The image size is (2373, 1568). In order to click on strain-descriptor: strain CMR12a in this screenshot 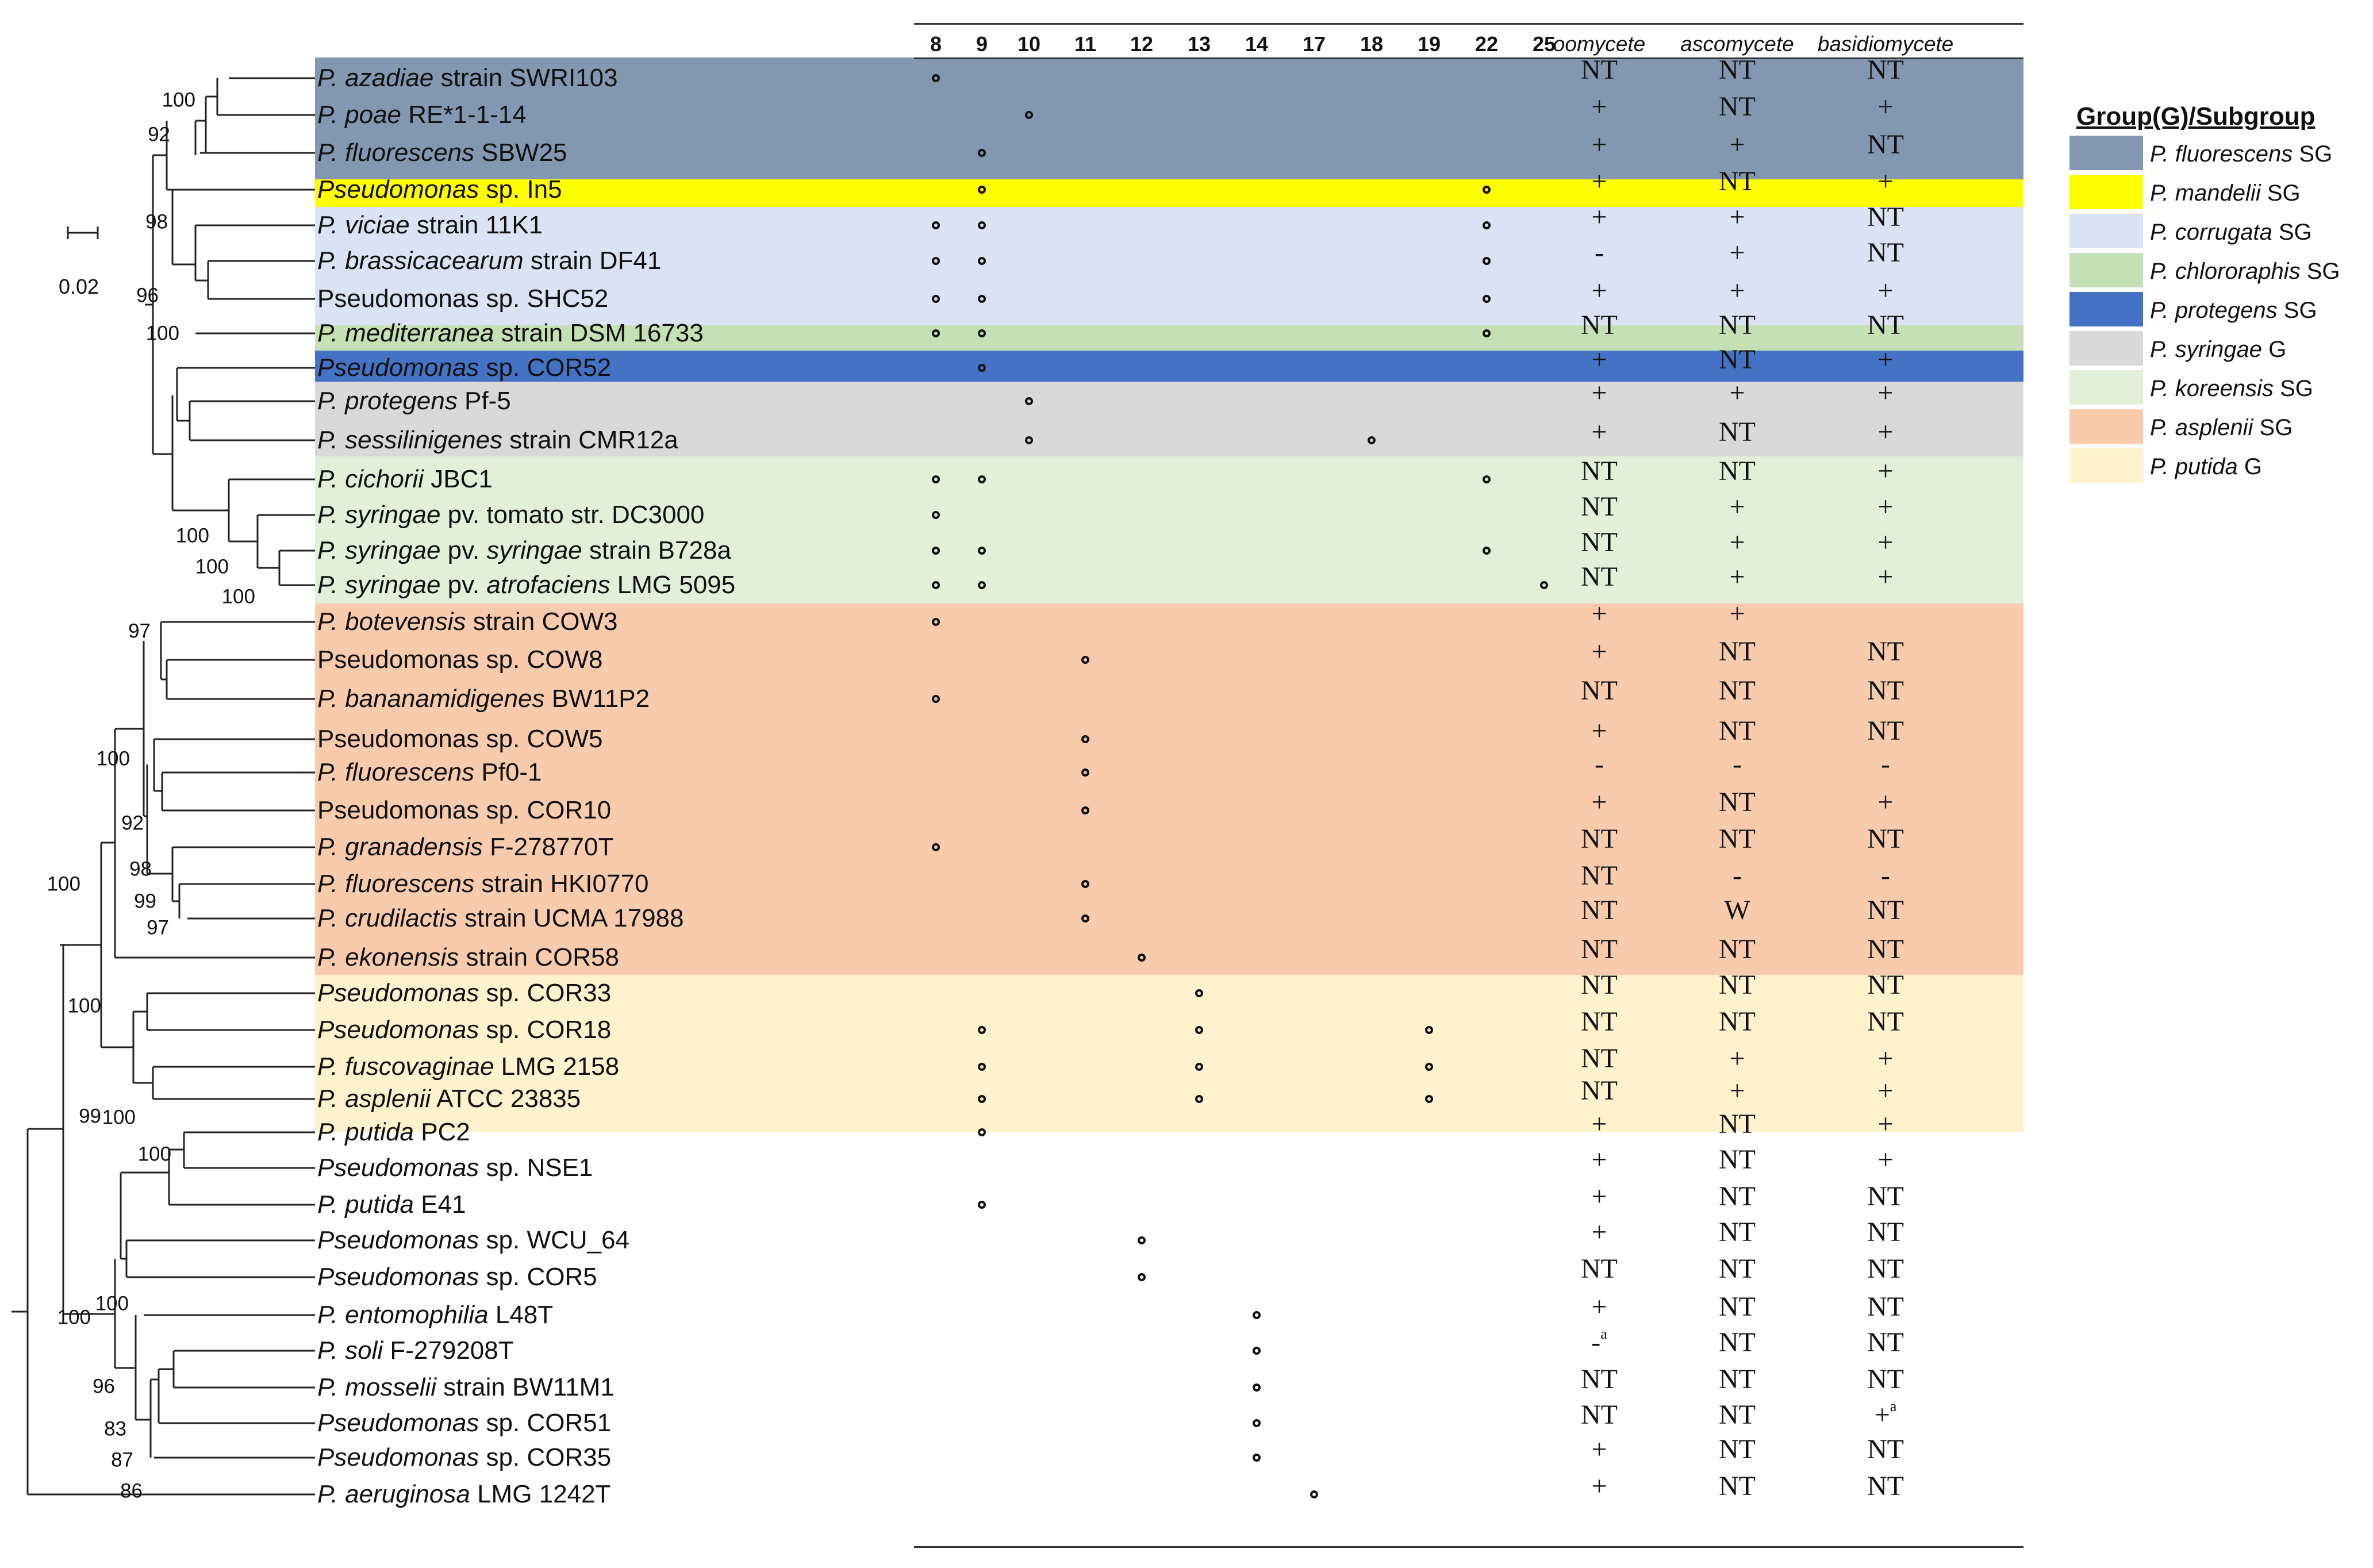, I will do `click(590, 440)`.